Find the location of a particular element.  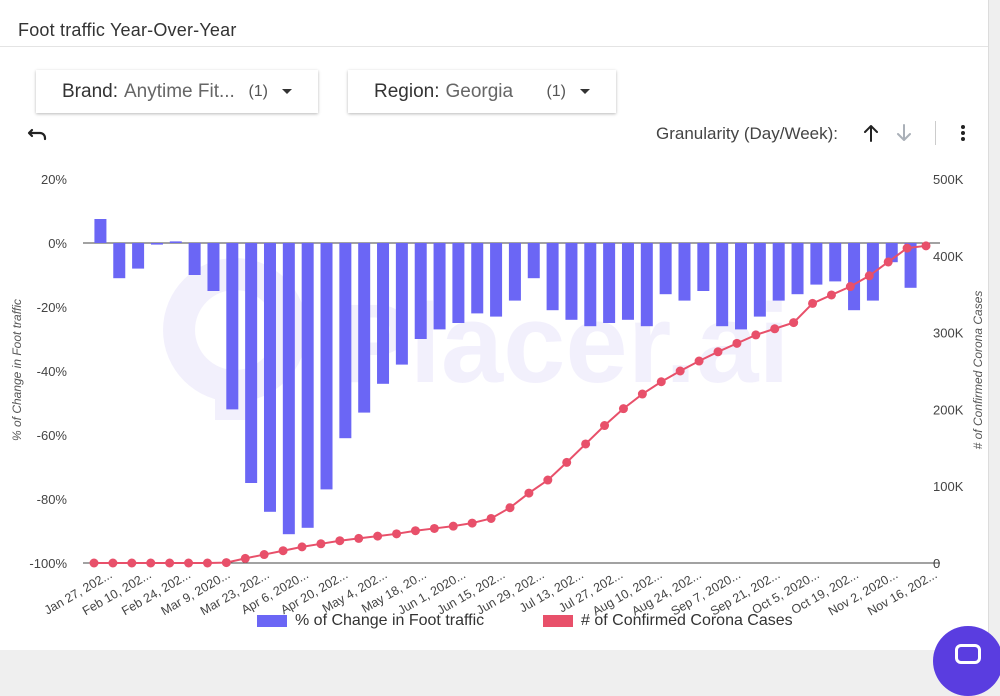

region-filter-dropdown: Region: Georgia (1) is located at coordinates (482, 91).